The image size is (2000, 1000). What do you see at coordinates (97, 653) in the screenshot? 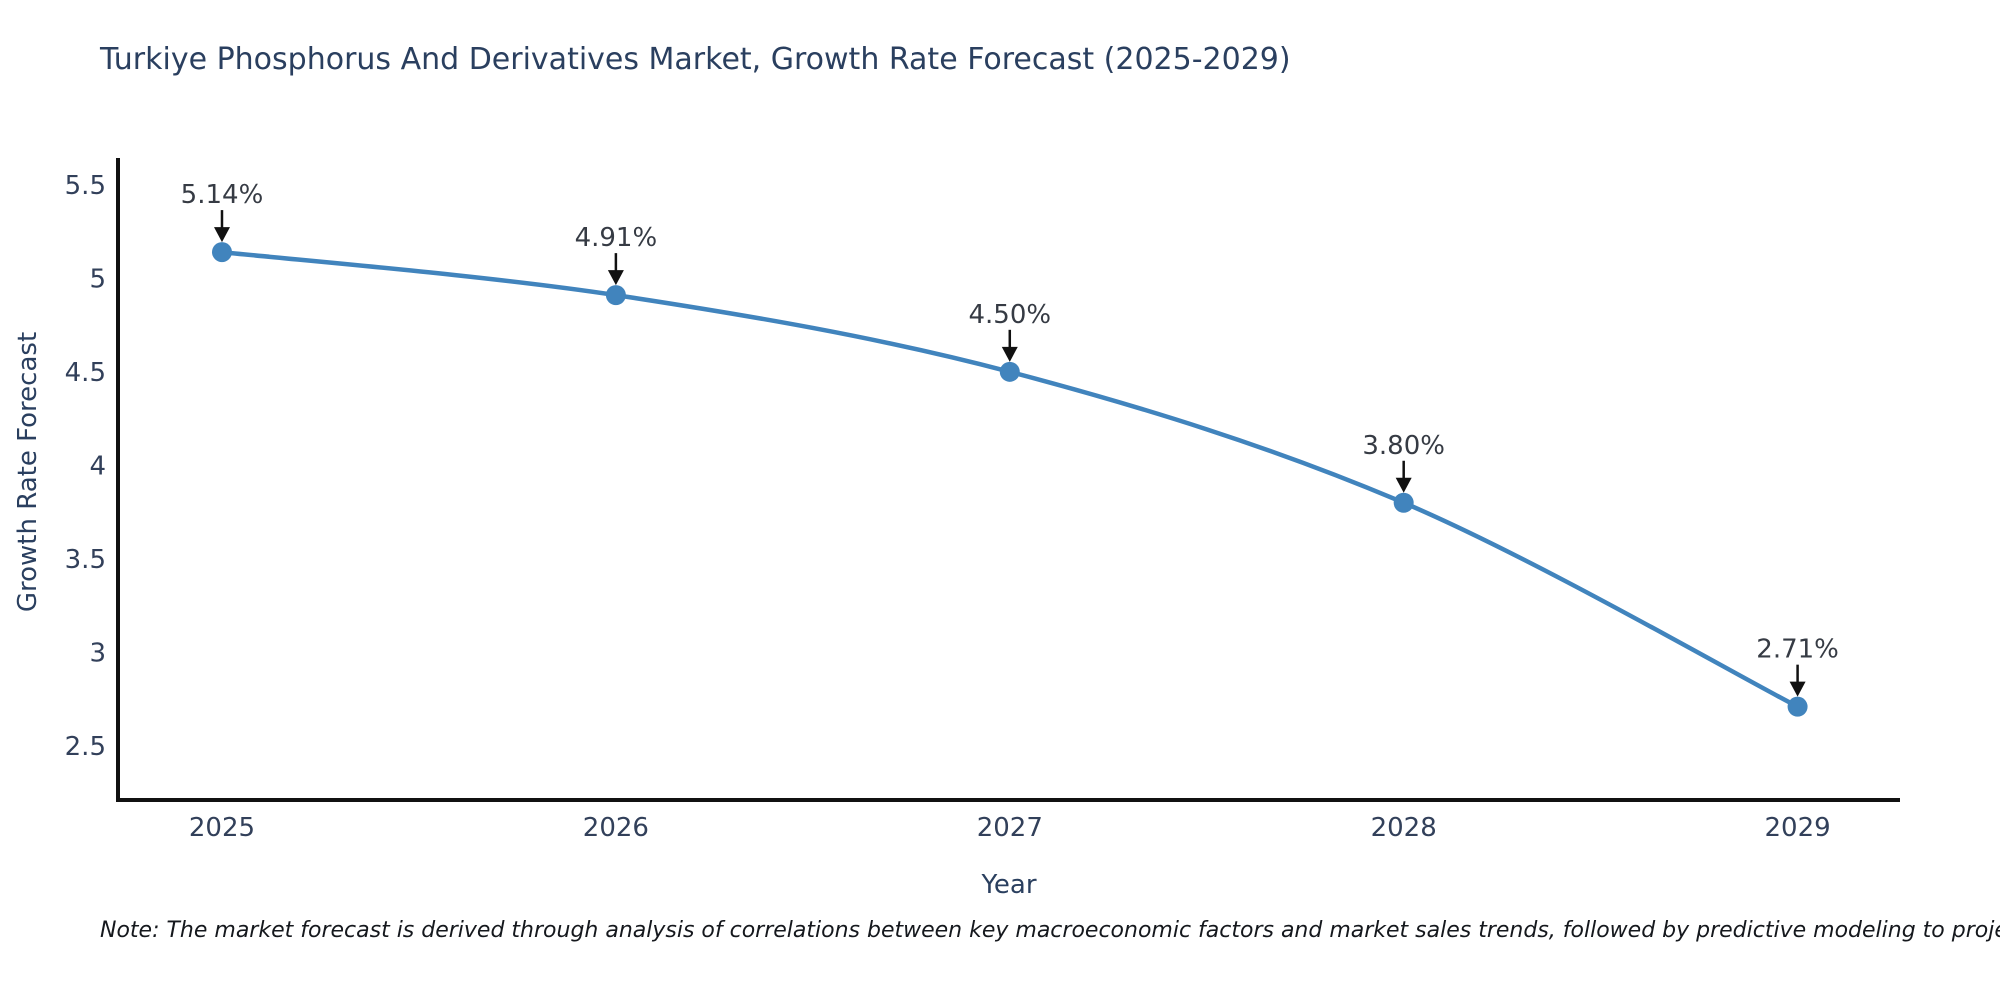
I see `y-tick-label: 3` at bounding box center [97, 653].